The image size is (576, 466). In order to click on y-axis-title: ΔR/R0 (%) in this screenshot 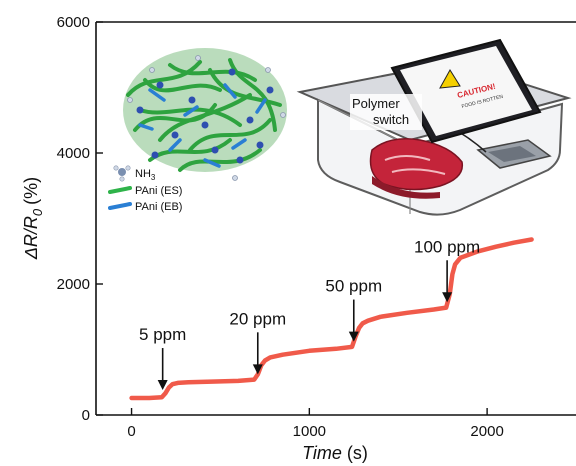, I will do `click(33, 218)`.